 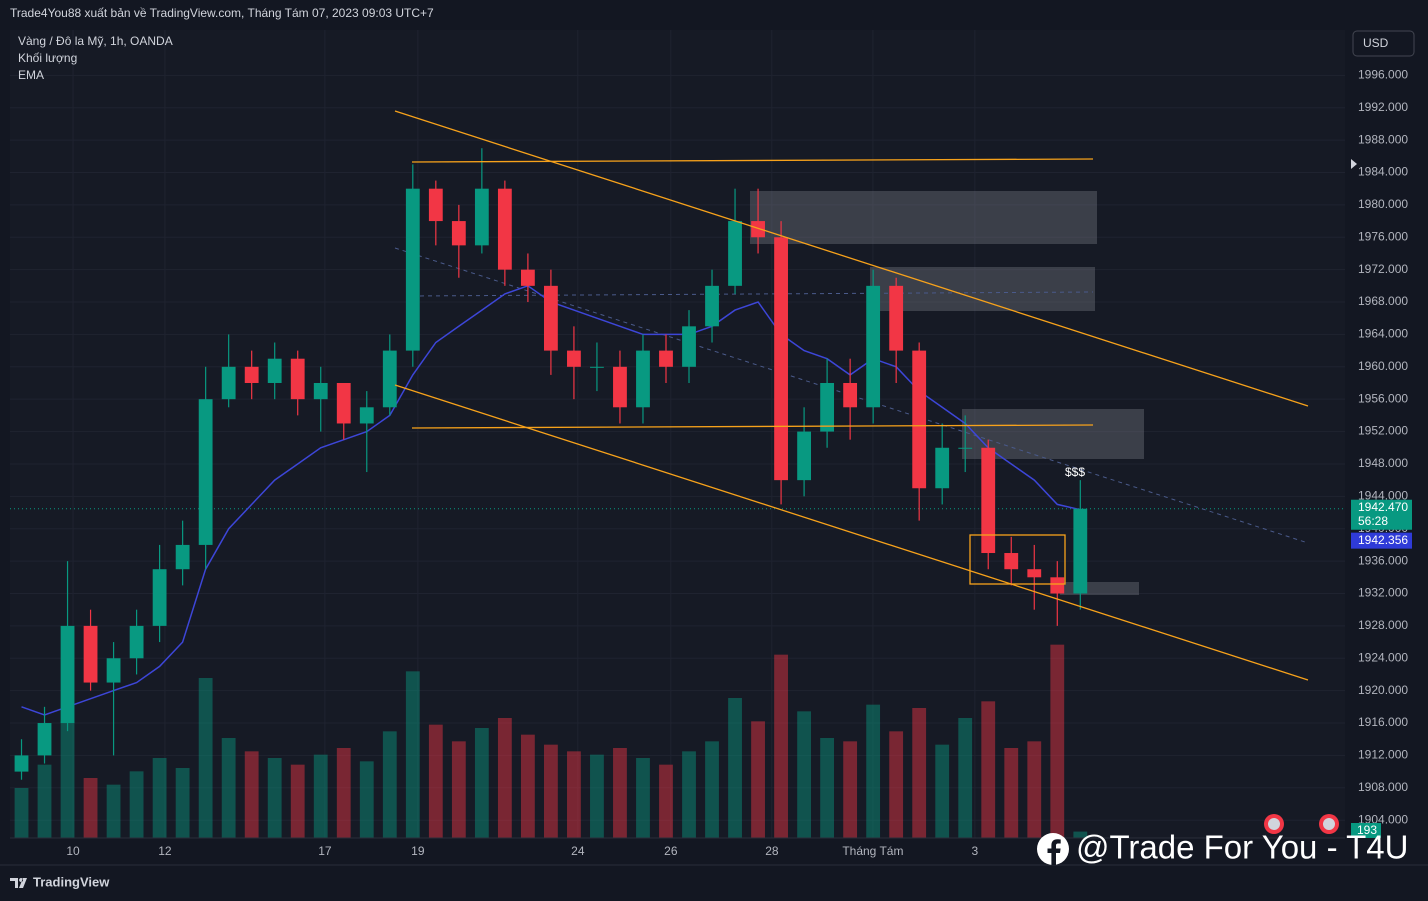 What do you see at coordinates (165, 851) in the screenshot?
I see `x-tick-label: 12` at bounding box center [165, 851].